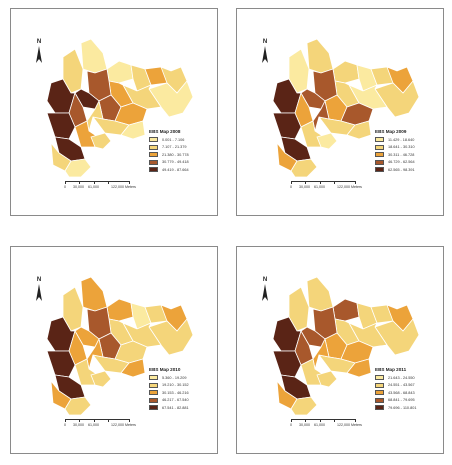  What do you see at coordinates (391, 369) in the screenshot?
I see `legend-title: EBS Map 2011` at bounding box center [391, 369].